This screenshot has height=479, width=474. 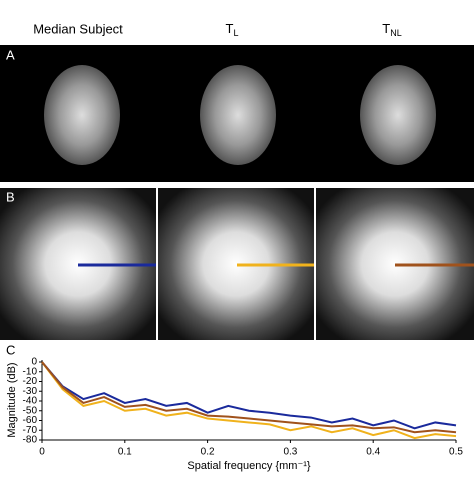 What do you see at coordinates (42, 452) in the screenshot?
I see `x-tick-label: 0` at bounding box center [42, 452].